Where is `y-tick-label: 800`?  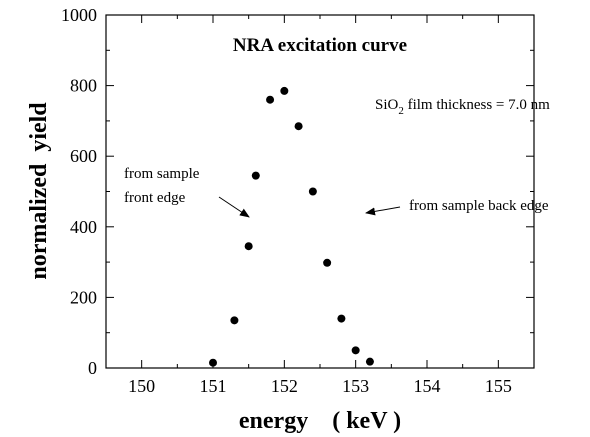 y-tick-label: 800 is located at coordinates (83, 86).